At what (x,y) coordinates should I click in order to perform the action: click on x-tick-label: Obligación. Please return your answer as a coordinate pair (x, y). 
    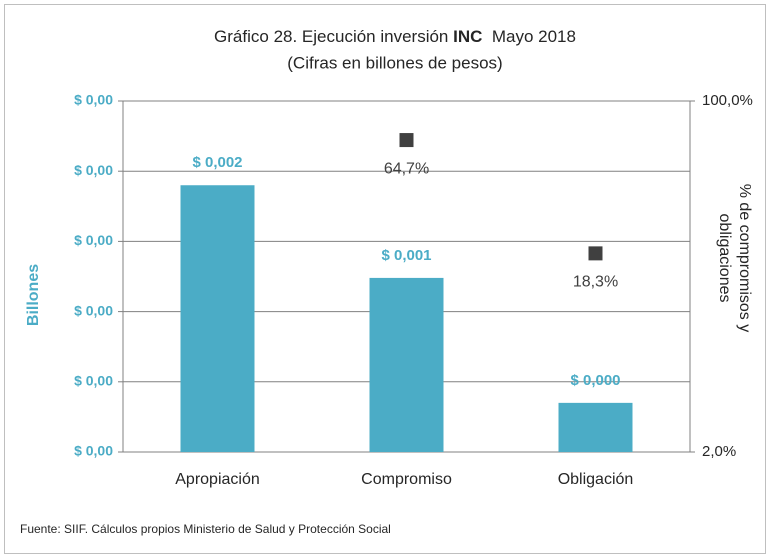
    Looking at the image, I should click on (596, 479).